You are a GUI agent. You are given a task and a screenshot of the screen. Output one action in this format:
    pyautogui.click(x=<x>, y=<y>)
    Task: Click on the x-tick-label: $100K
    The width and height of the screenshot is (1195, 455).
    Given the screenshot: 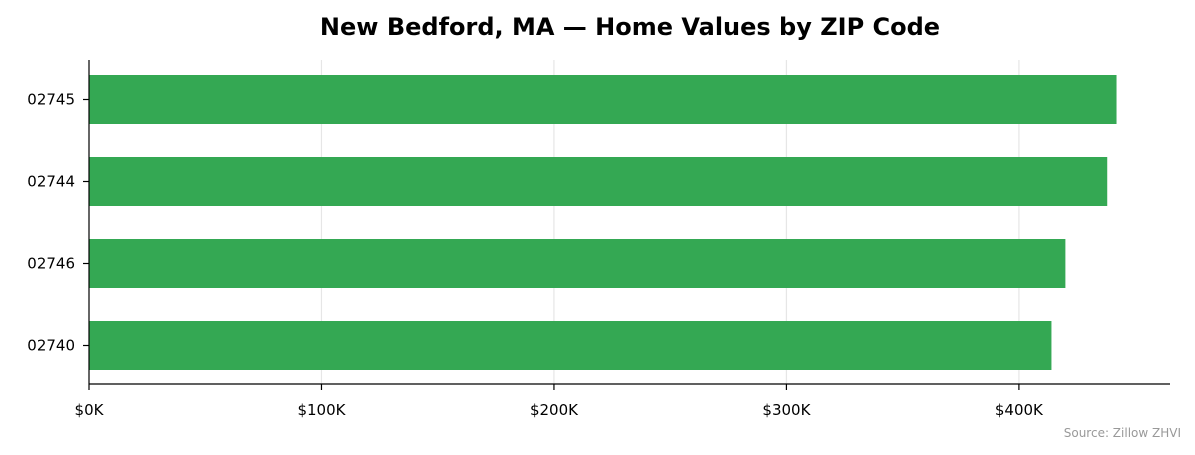 What is the action you would take?
    pyautogui.click(x=321, y=410)
    